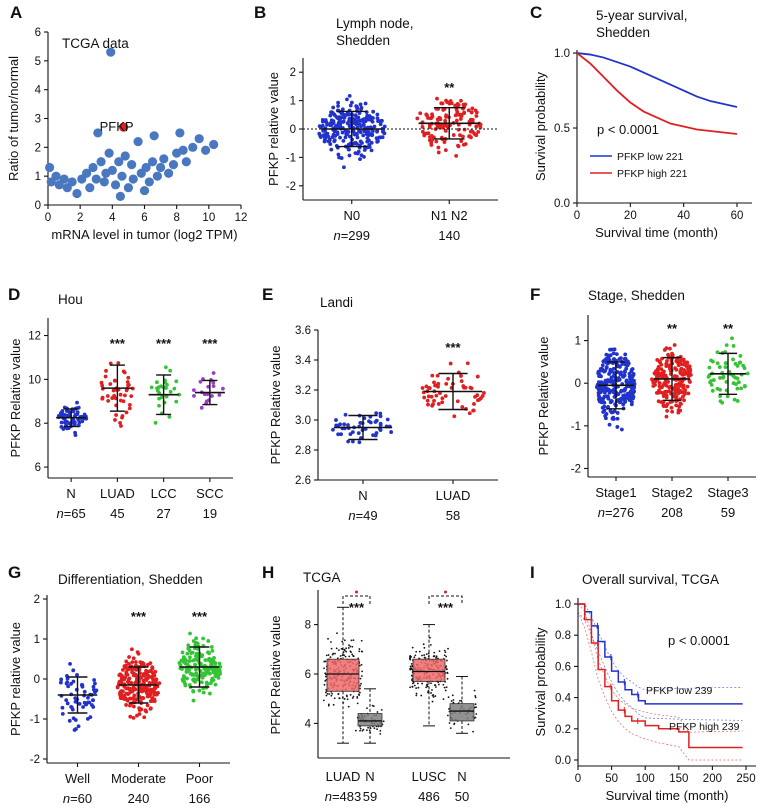 The height and width of the screenshot is (812, 769). What do you see at coordinates (628, 129) in the screenshot?
I see `p-value: p < 0.0001` at bounding box center [628, 129].